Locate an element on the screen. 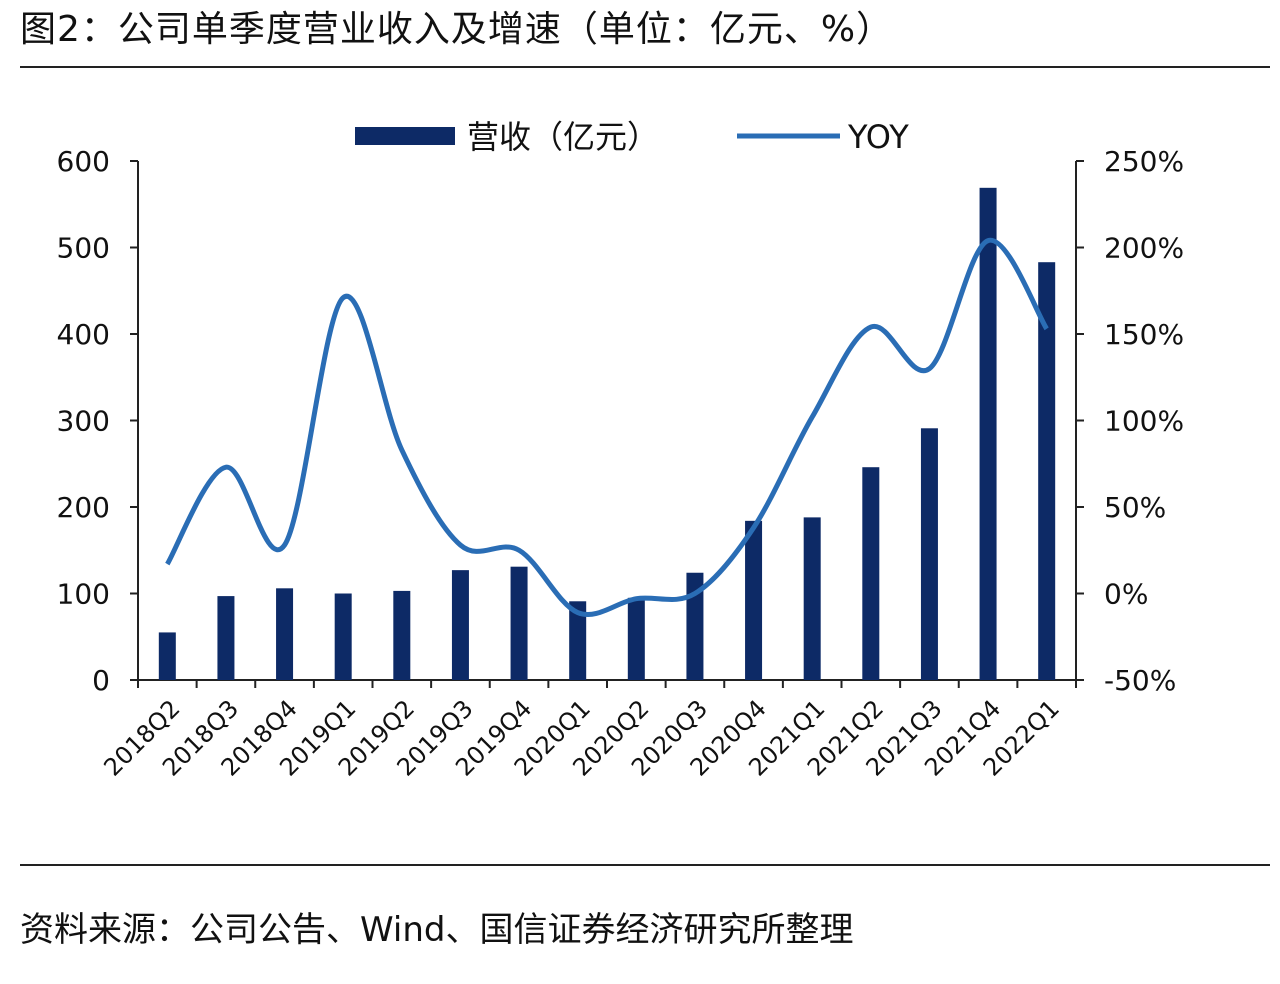 The width and height of the screenshot is (1280, 984). bar-2019Q3 is located at coordinates (460, 625).